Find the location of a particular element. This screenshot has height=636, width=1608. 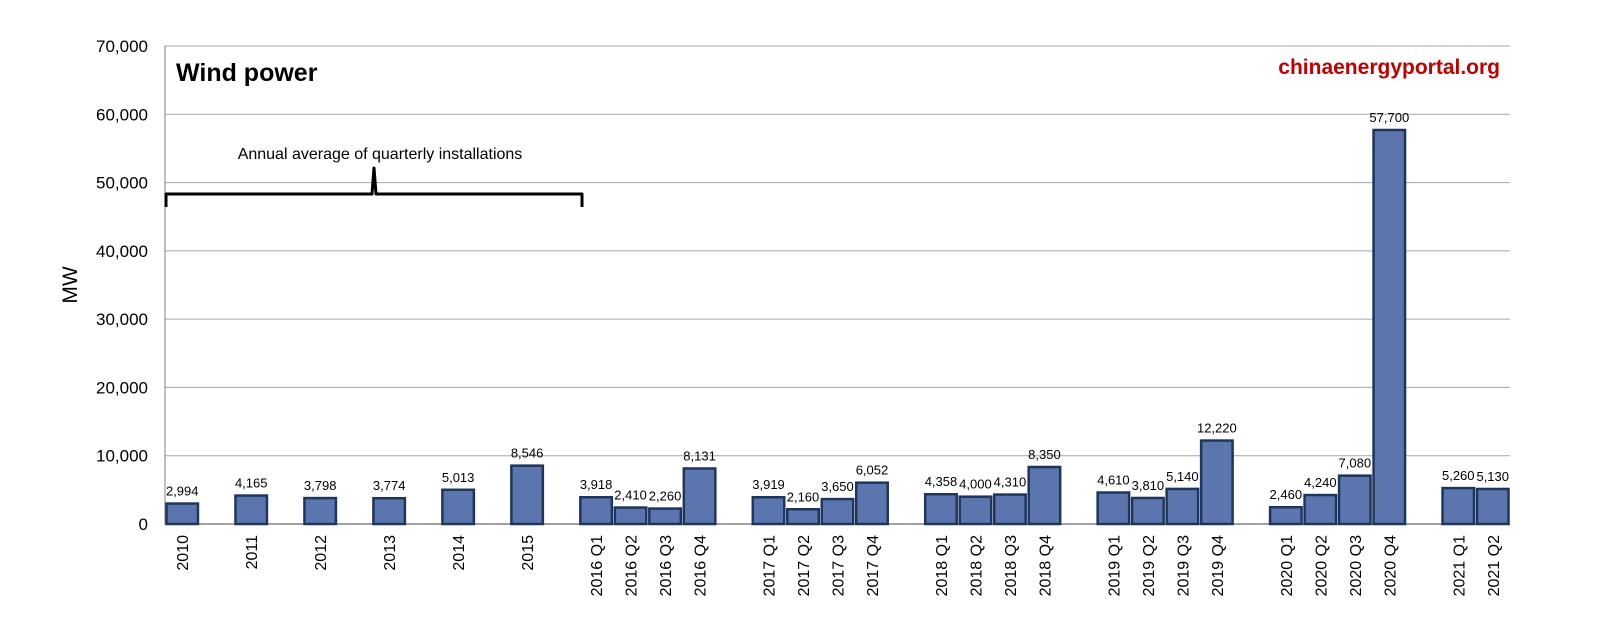

data-label: 8,131 is located at coordinates (699, 455).